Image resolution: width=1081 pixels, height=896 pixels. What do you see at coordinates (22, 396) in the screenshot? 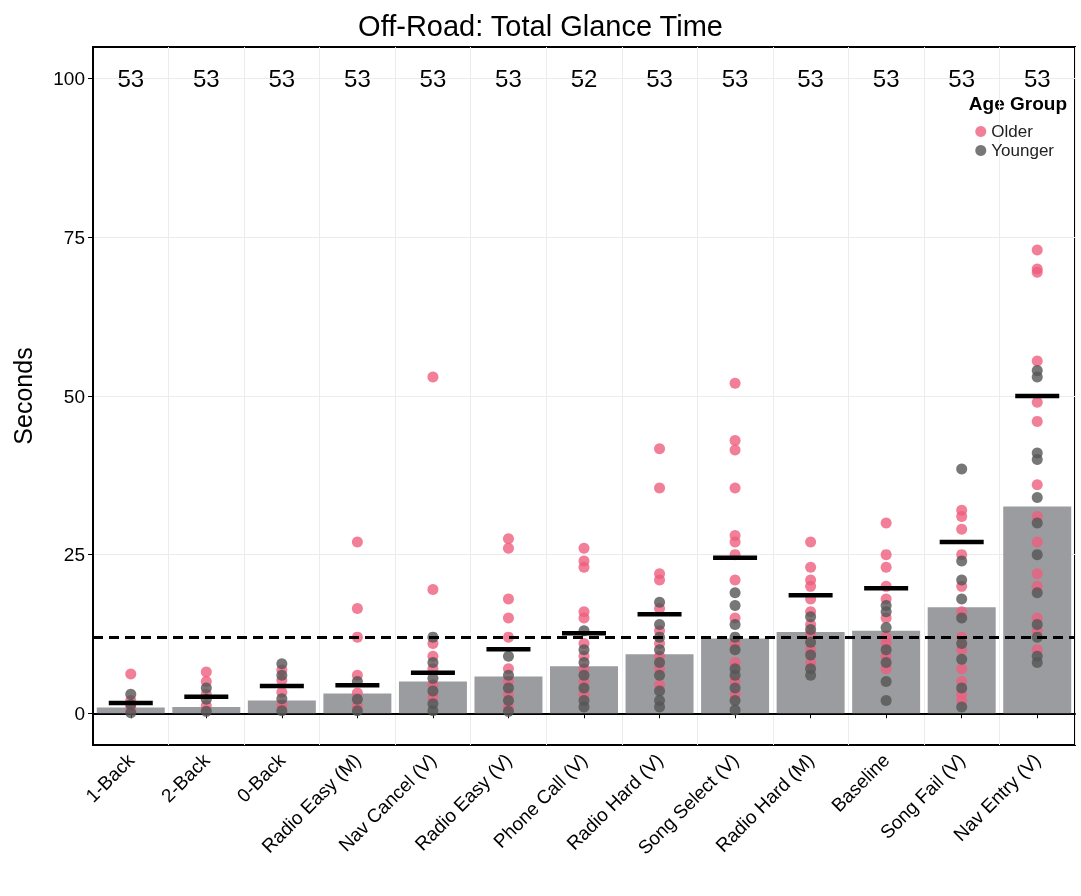
I see `y-axis-title: Seconds` at bounding box center [22, 396].